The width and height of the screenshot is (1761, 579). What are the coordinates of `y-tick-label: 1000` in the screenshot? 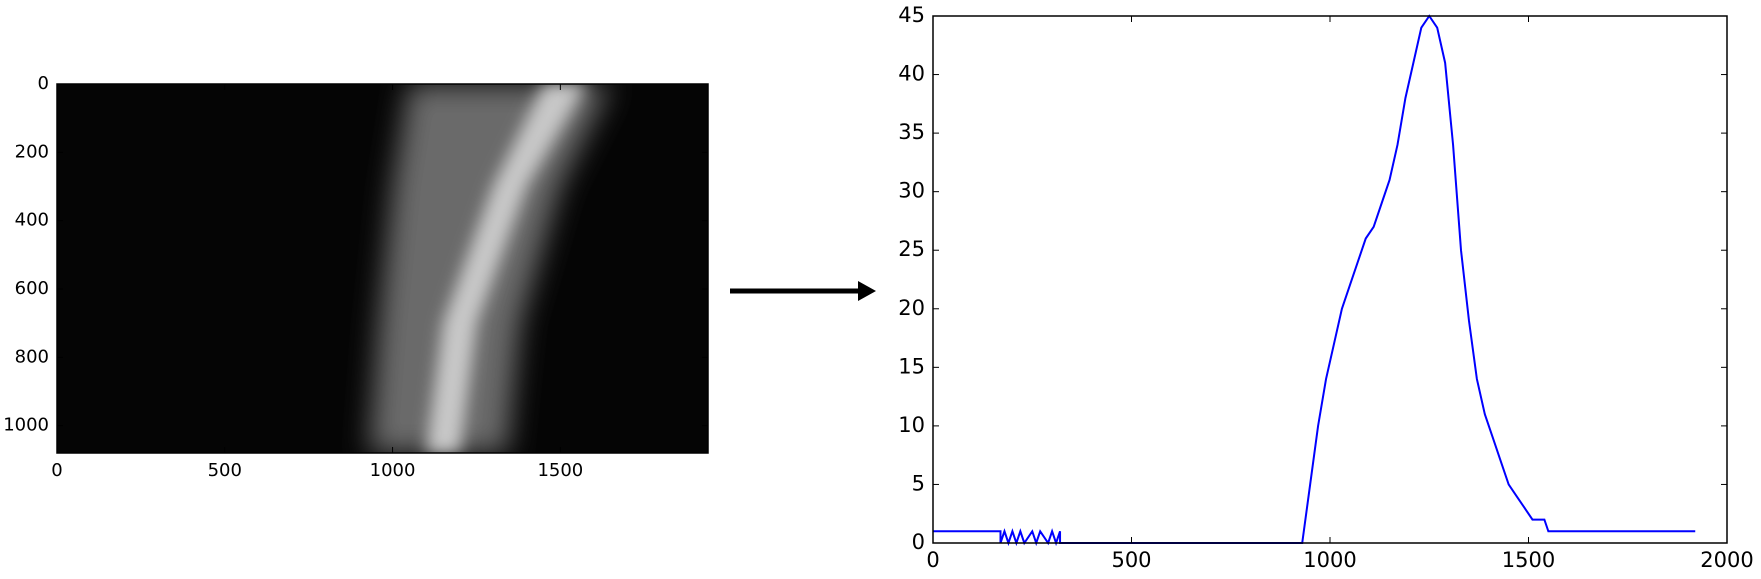 It's located at (26, 425).